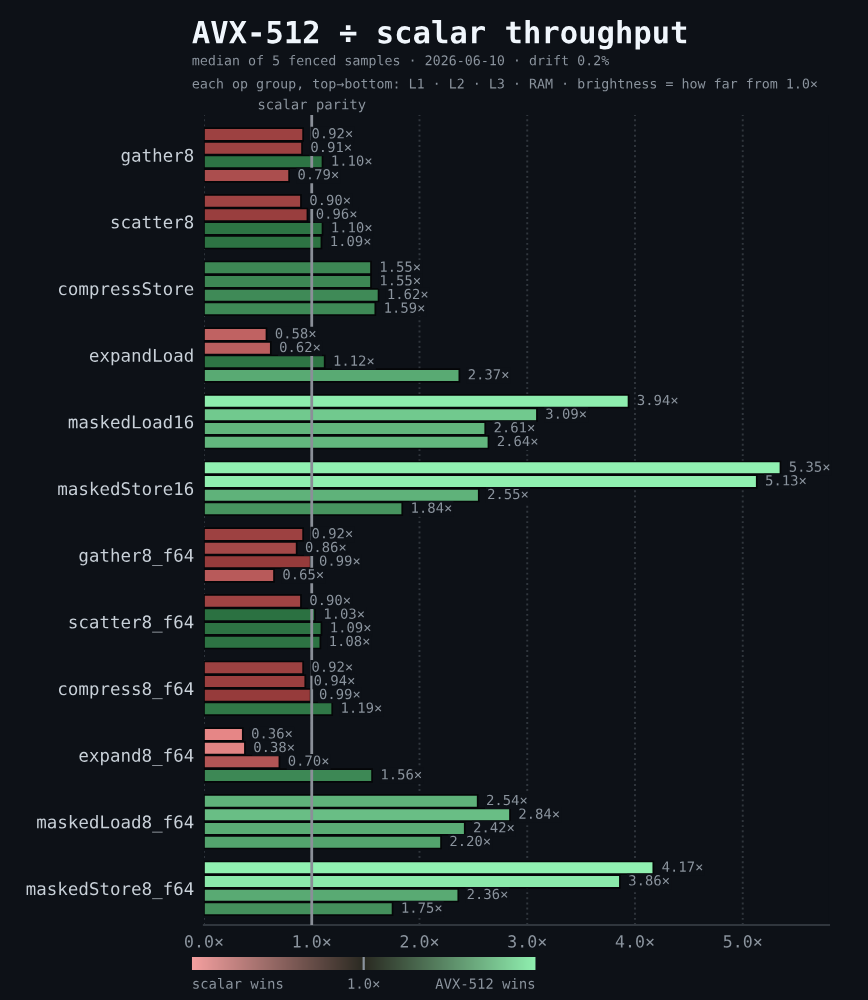 Image resolution: width=868 pixels, height=1000 pixels. What do you see at coordinates (312, 941) in the screenshot?
I see `x-tick-label: 1.0×` at bounding box center [312, 941].